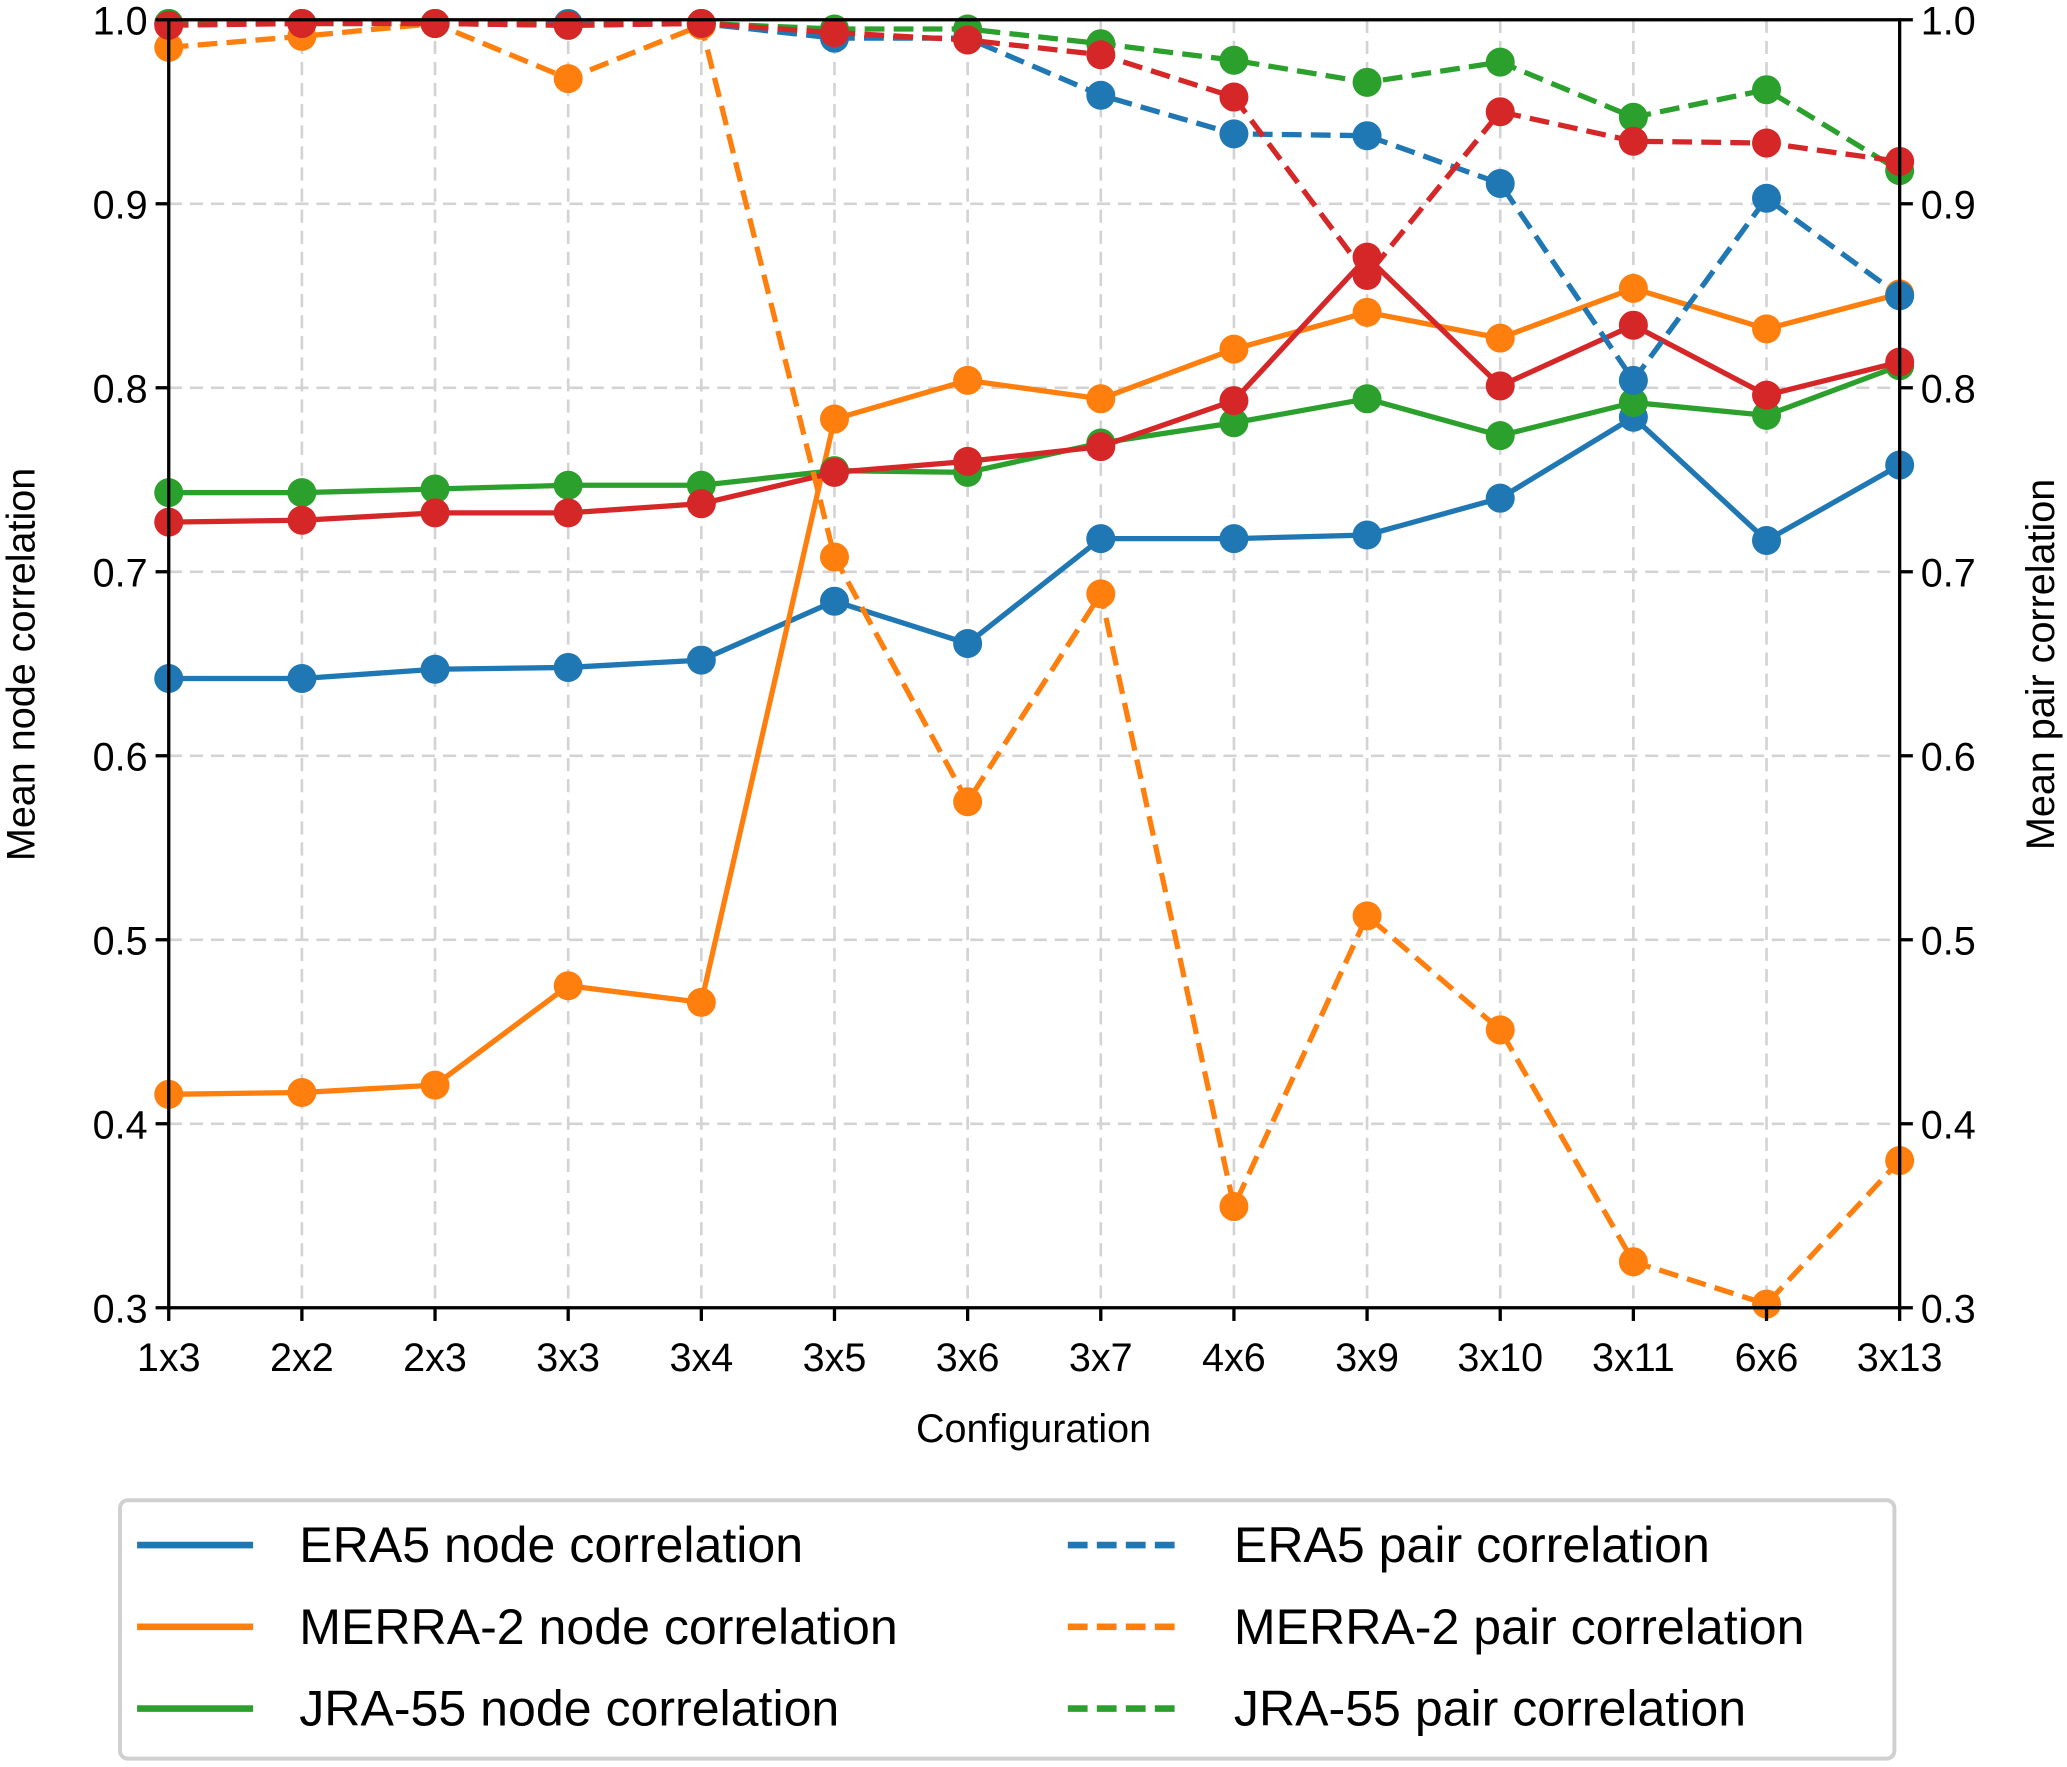  Describe the element at coordinates (120, 389) in the screenshot. I see `y-tick-label-left: 0.8` at that location.